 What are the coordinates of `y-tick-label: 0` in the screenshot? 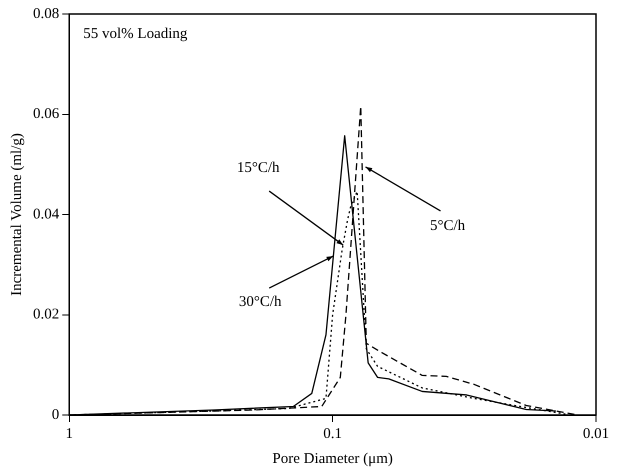 It's located at (56, 414).